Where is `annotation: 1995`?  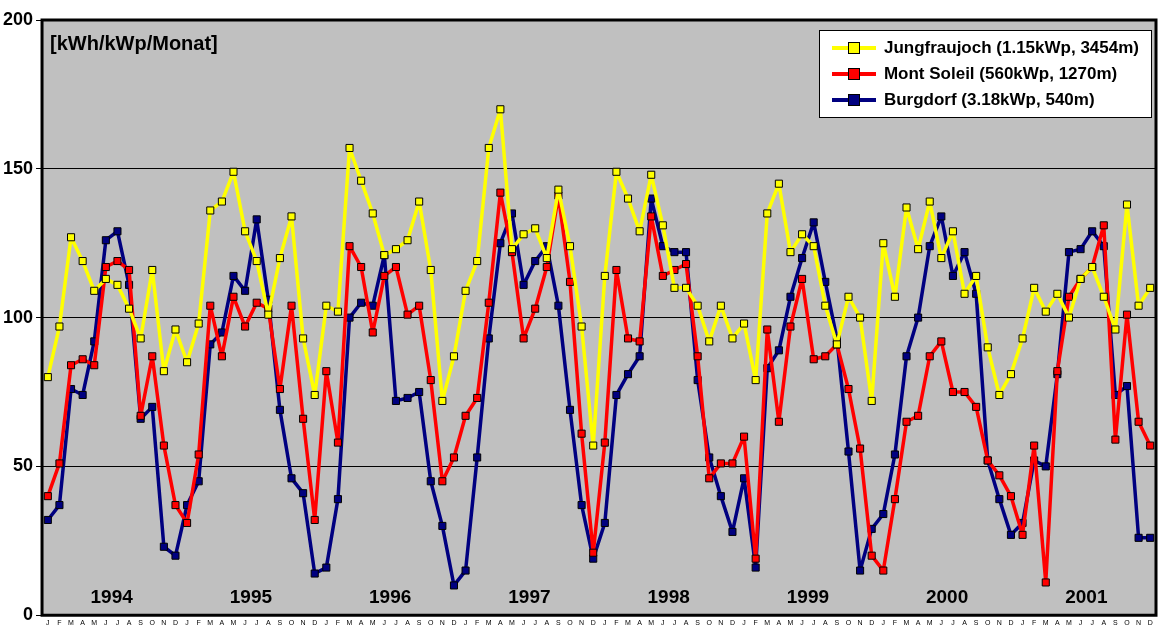
annotation: 1995 is located at coordinates (251, 596).